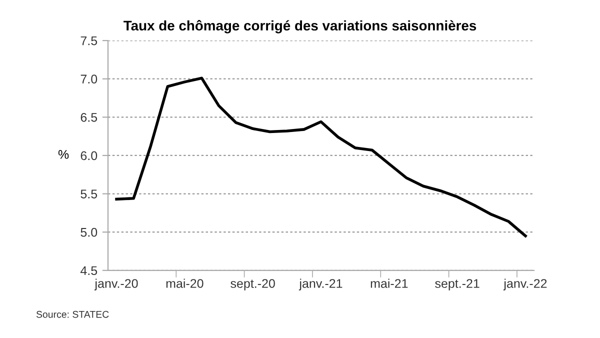 This screenshot has width=600, height=338. What do you see at coordinates (63, 154) in the screenshot?
I see `y-axis-title: %` at bounding box center [63, 154].